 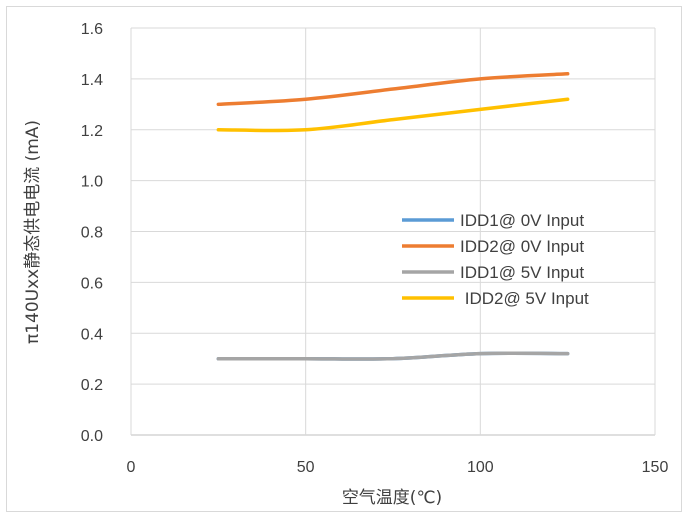 I want to click on legend-label-4: IDD2@ 5V Input, so click(x=524, y=298).